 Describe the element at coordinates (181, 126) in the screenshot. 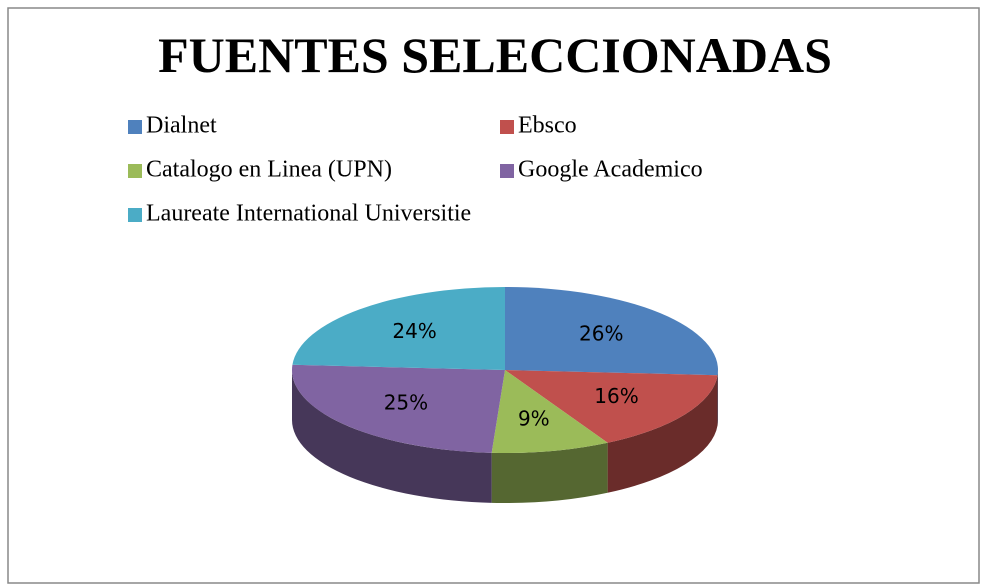

I see `legend-label: Dialnet` at that location.